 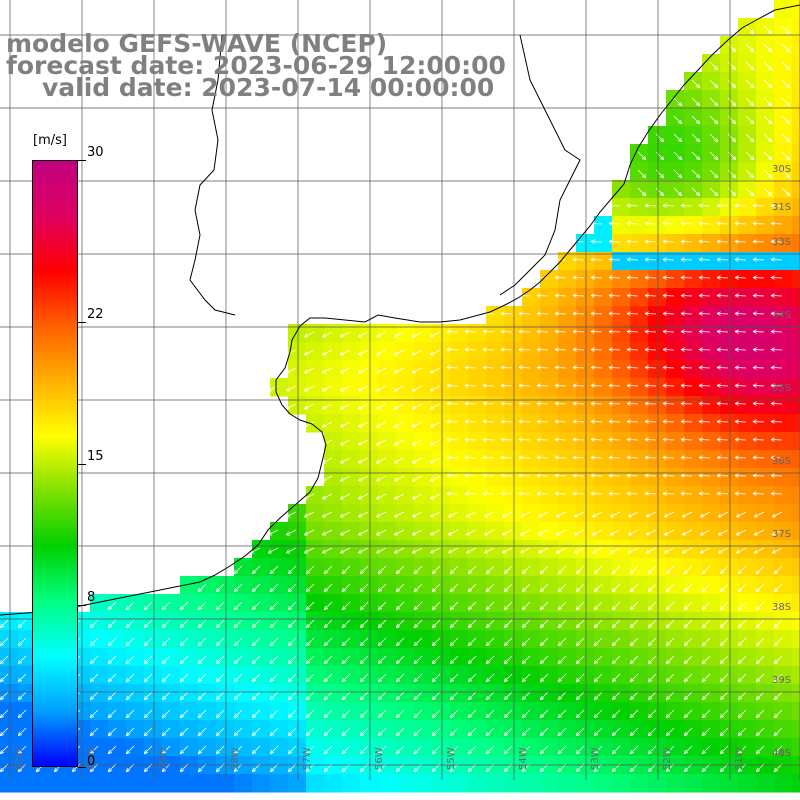 I want to click on longitude-label: 57W, so click(x=307, y=758).